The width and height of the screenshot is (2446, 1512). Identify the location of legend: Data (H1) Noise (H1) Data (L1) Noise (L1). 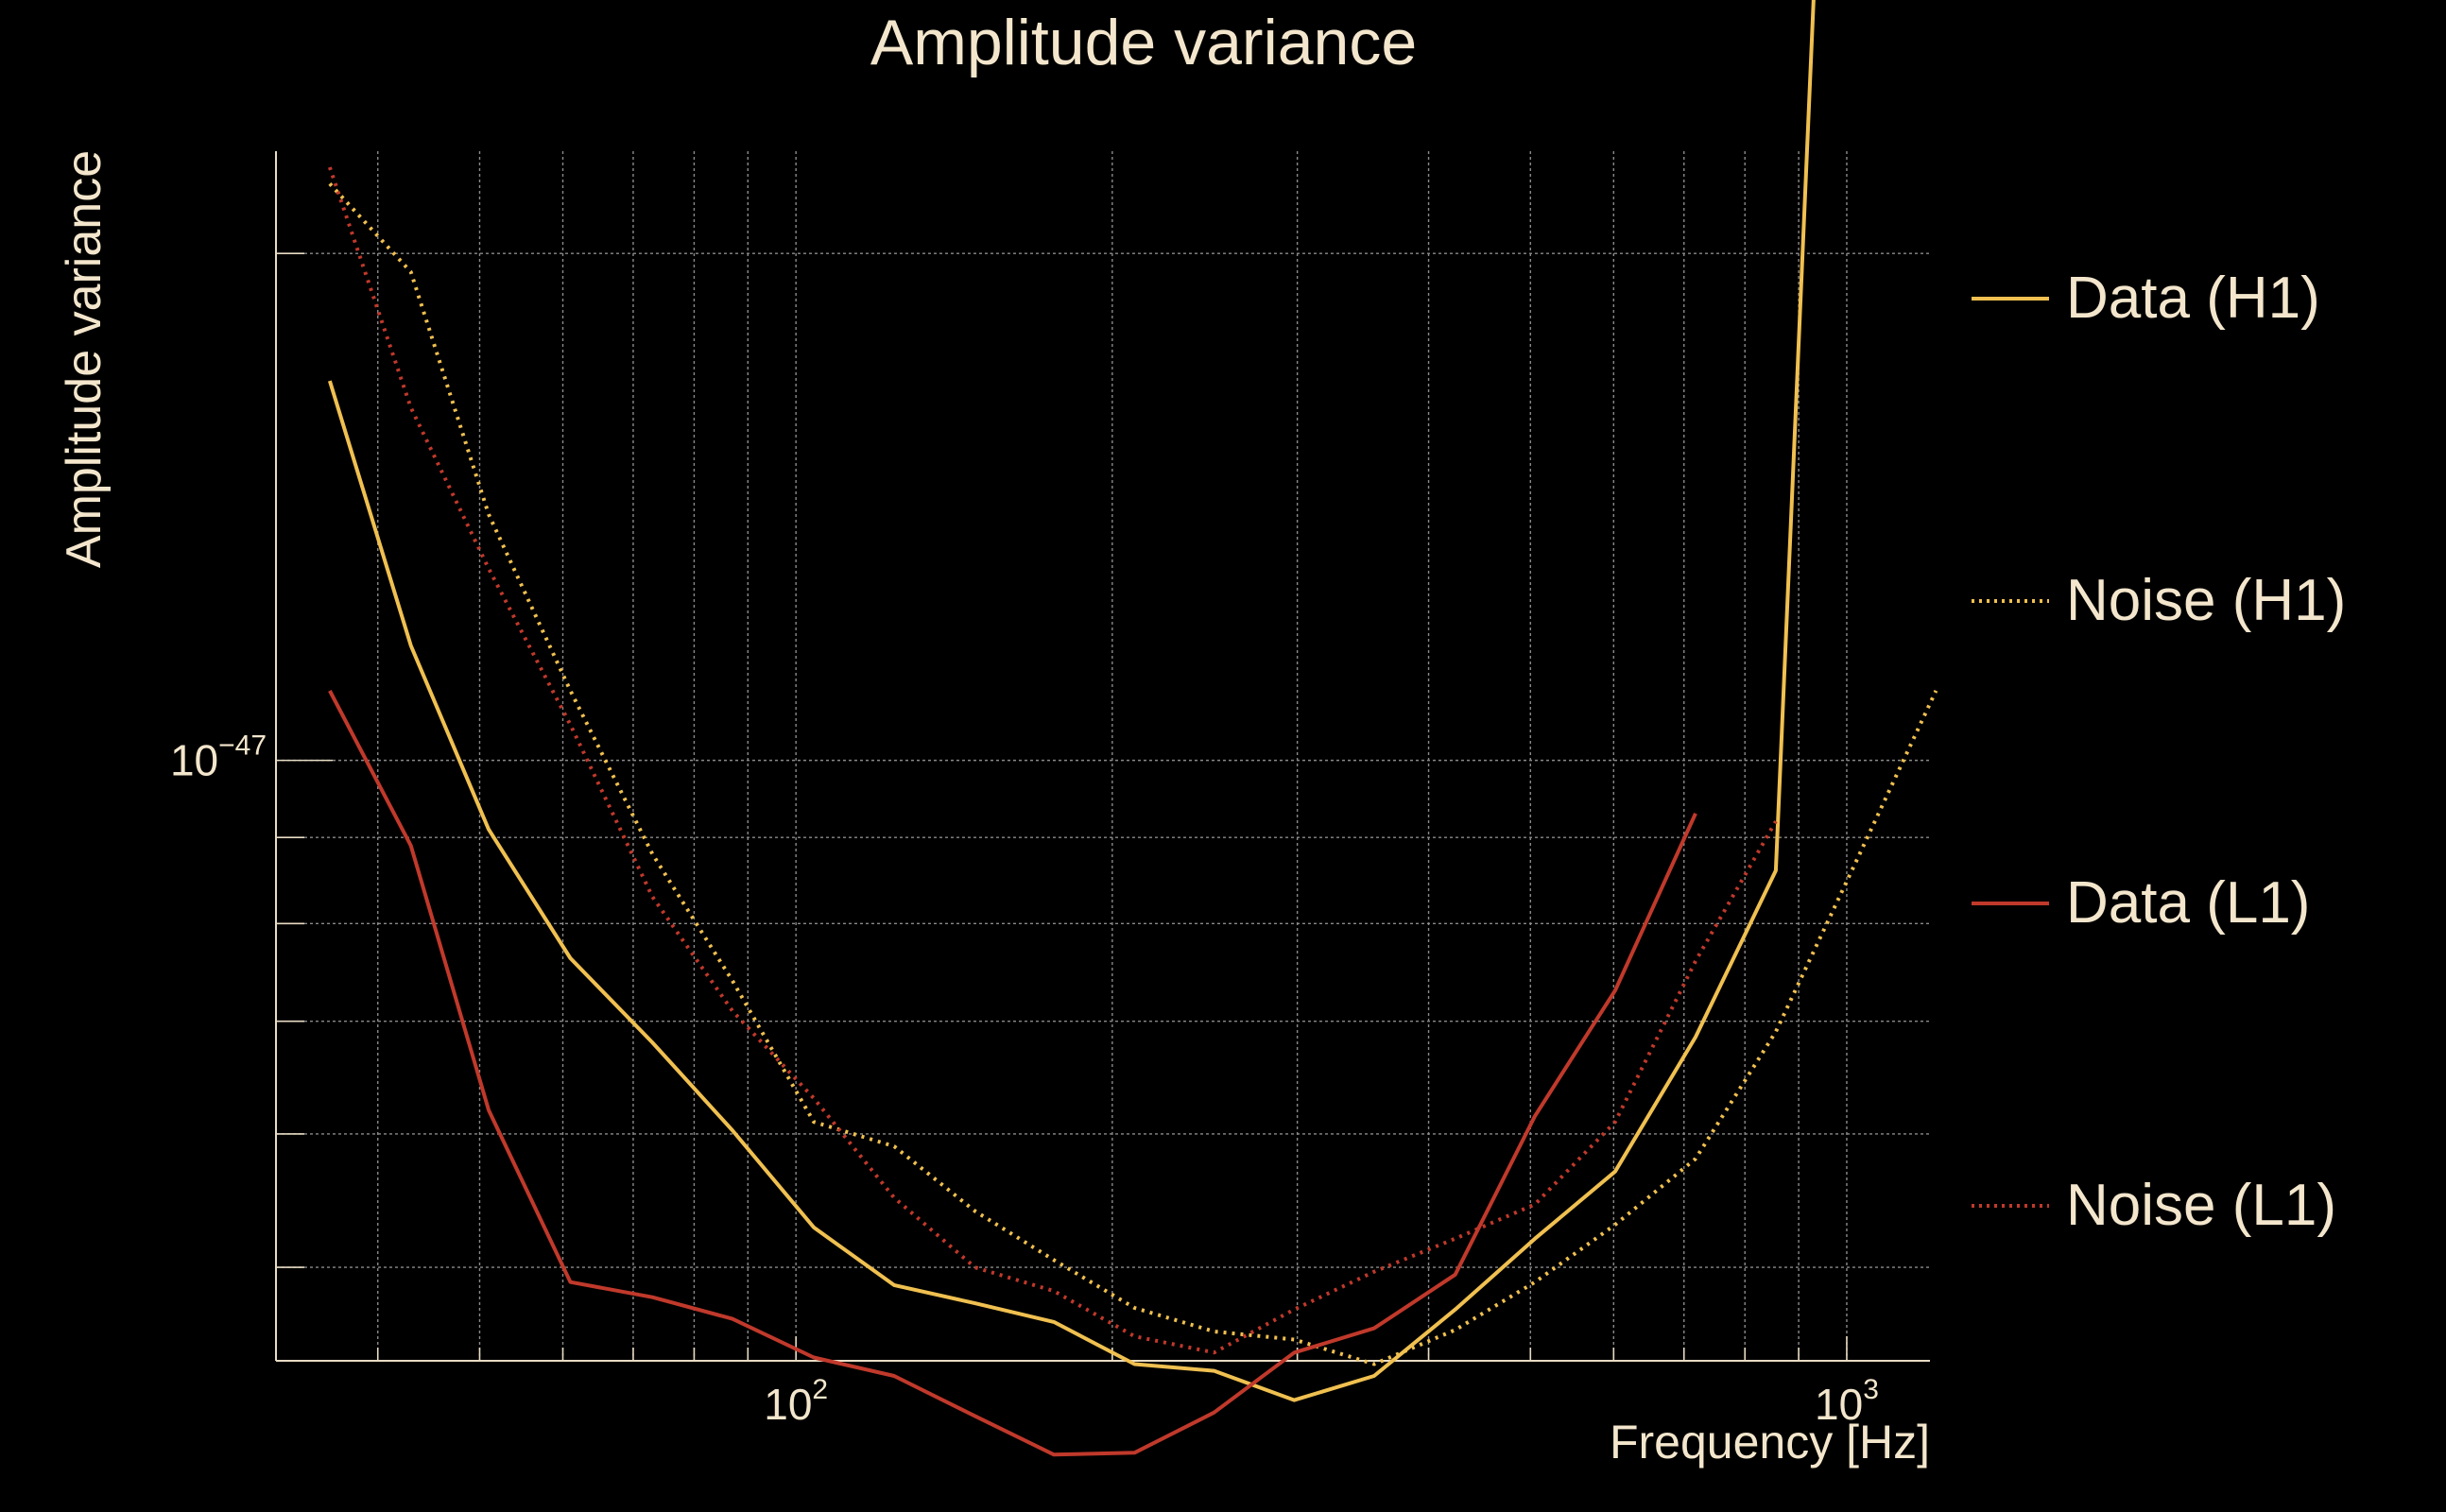
(2159, 752).